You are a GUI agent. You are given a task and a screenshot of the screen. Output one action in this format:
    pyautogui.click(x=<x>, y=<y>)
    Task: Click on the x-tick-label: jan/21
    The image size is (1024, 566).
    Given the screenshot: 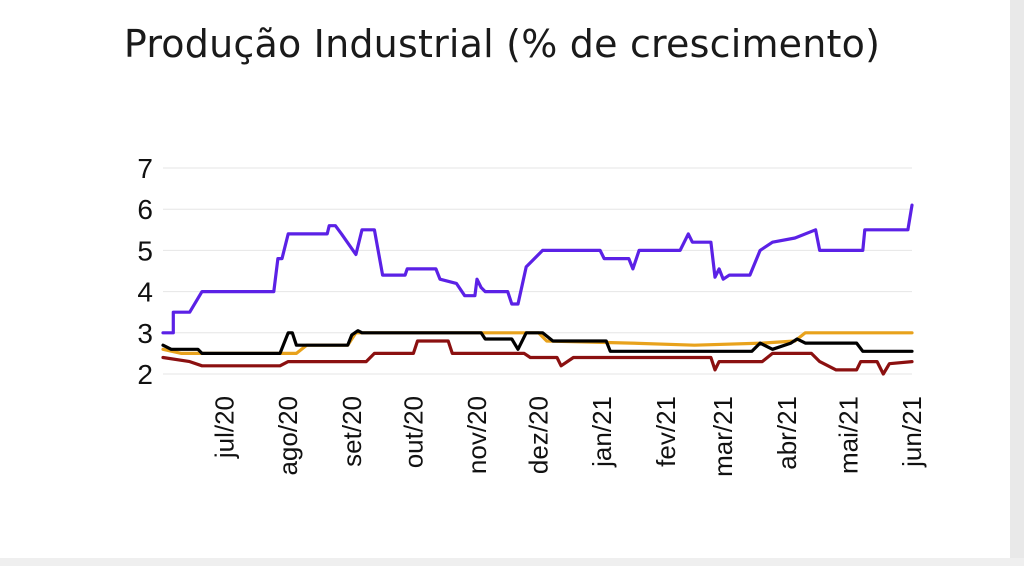 What is the action you would take?
    pyautogui.click(x=602, y=432)
    